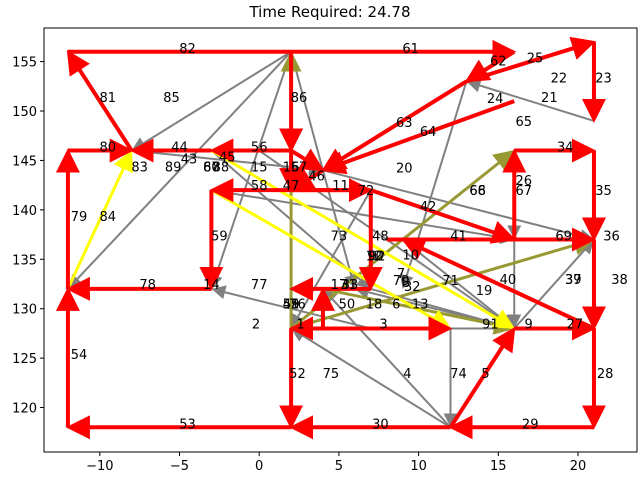  Describe the element at coordinates (565, 148) in the screenshot. I see `node-label-34: 34` at that location.